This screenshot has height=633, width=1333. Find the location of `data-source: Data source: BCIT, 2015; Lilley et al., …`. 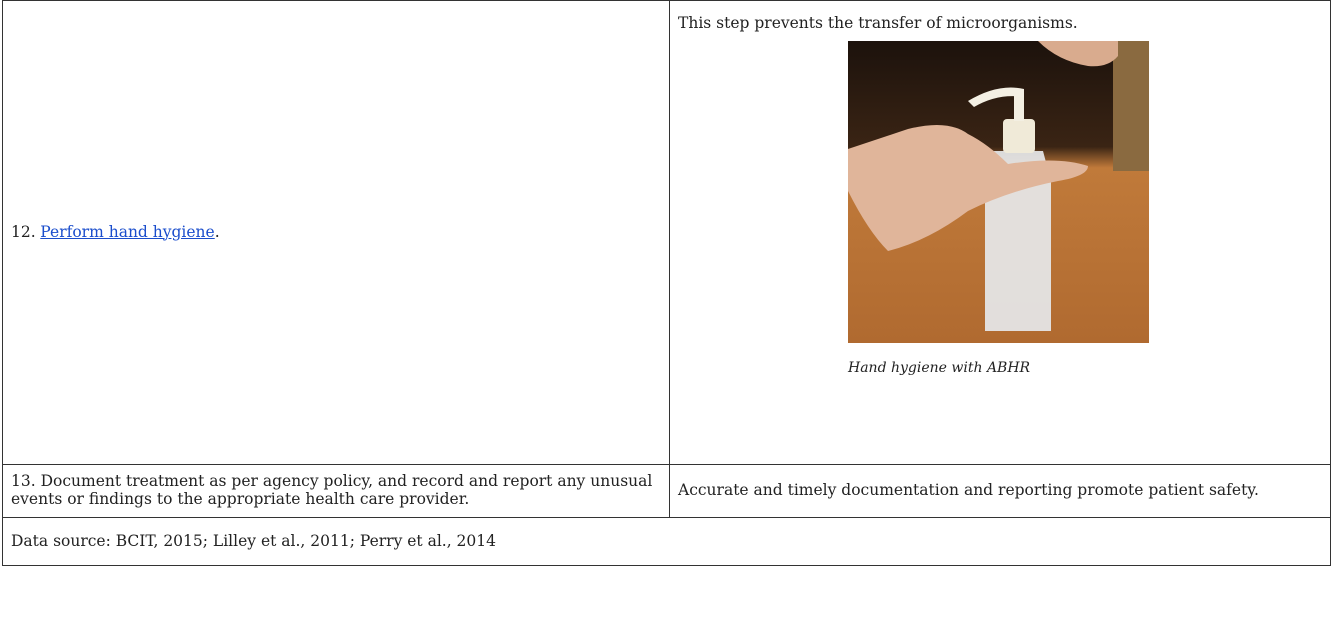

data-source: Data source: BCIT, 2015; Lilley et al., … is located at coordinates (666, 541).